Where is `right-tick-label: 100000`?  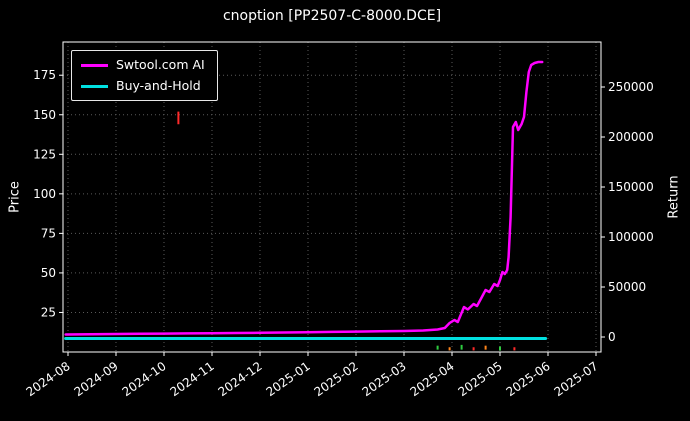 right-tick-label: 100000 is located at coordinates (631, 237).